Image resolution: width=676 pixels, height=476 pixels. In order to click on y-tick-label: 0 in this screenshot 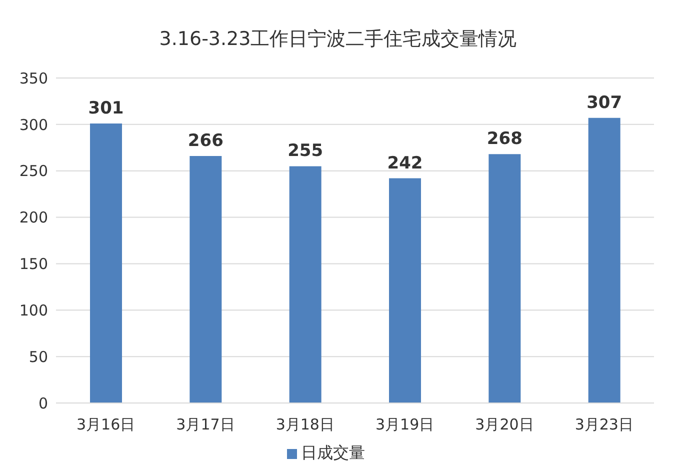, I will do `click(43, 403)`.